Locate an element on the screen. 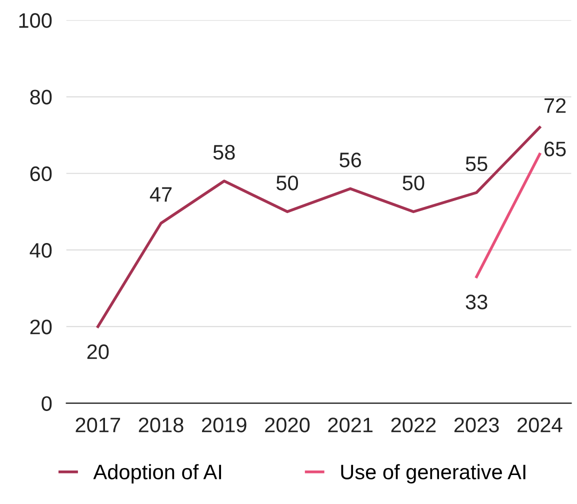  data-label: 55 is located at coordinates (477, 164).